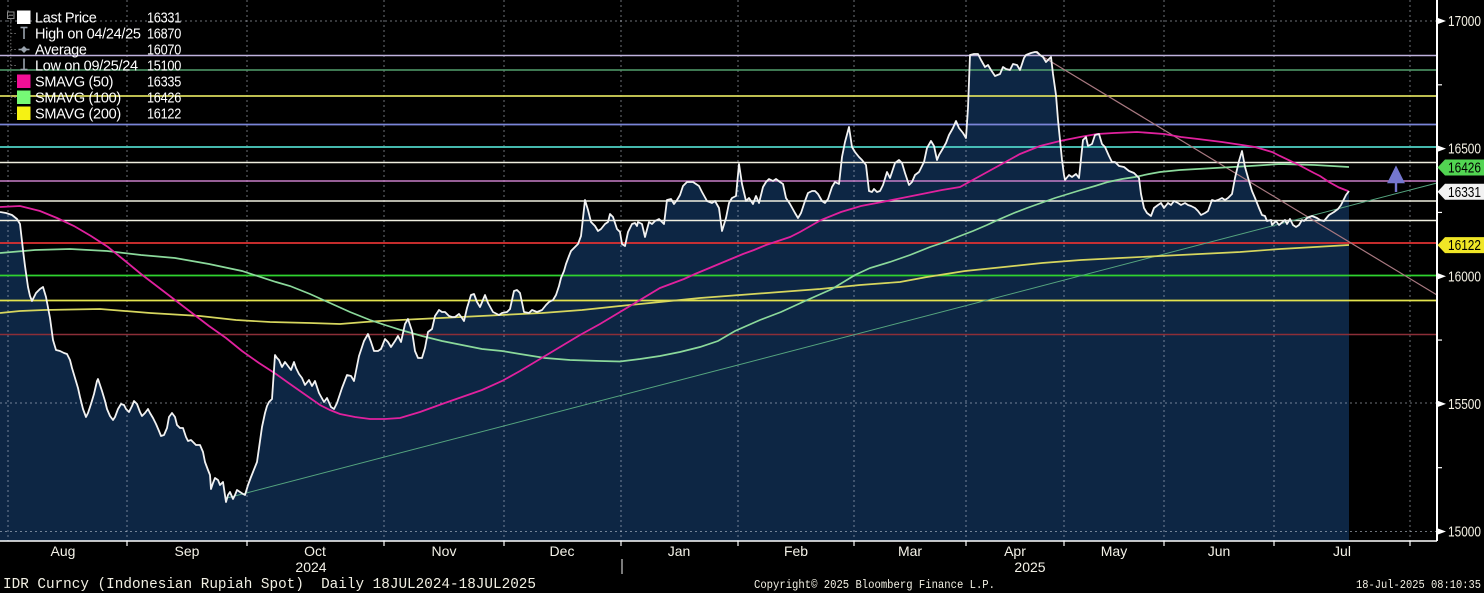  I want to click on svg-text: 16335, so click(164, 83).